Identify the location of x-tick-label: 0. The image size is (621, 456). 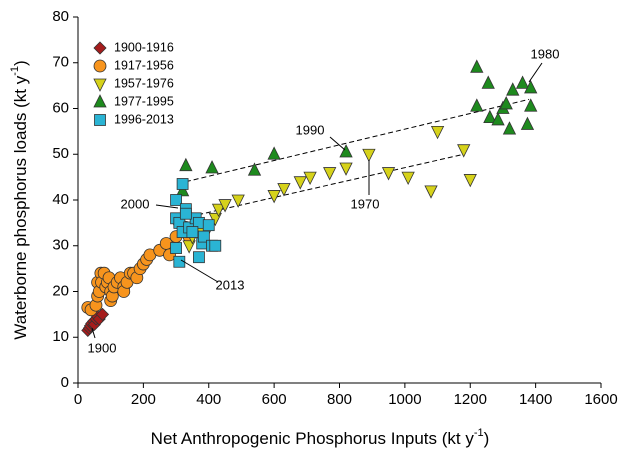
(78, 399).